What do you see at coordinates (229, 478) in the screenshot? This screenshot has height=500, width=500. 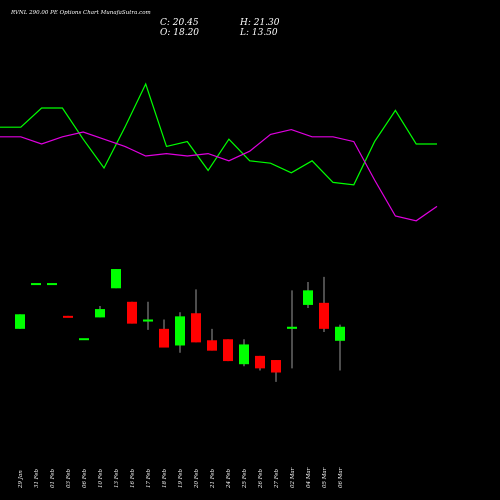 I see `x-tick-label: 24 Feb` at bounding box center [229, 478].